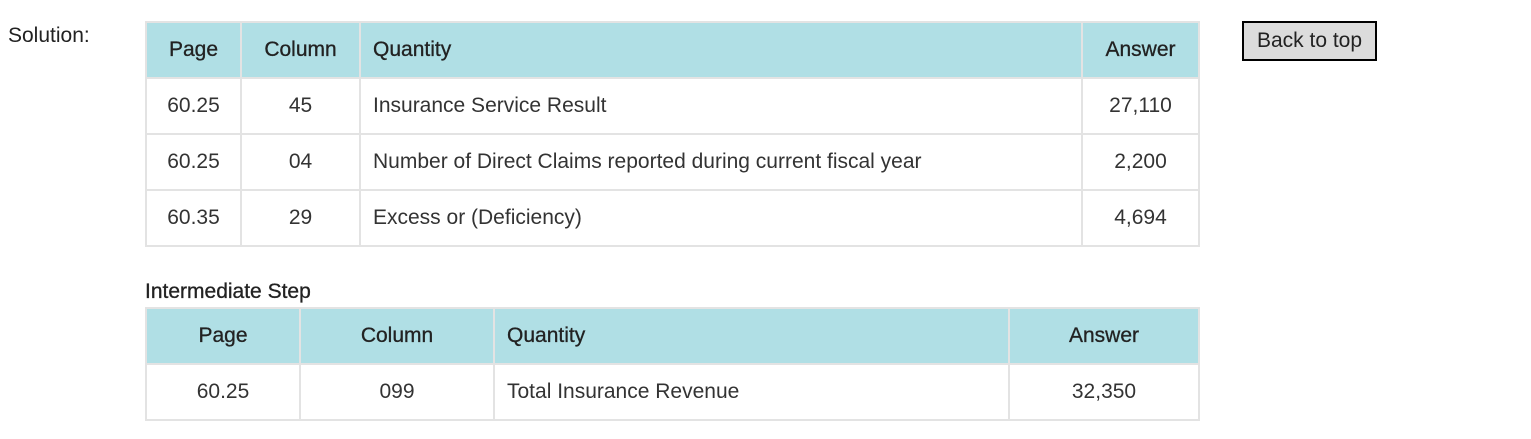 This screenshot has width=1531, height=439. I want to click on table-row: 60.25 45 Insurance Service Result 27,110, so click(672, 106).